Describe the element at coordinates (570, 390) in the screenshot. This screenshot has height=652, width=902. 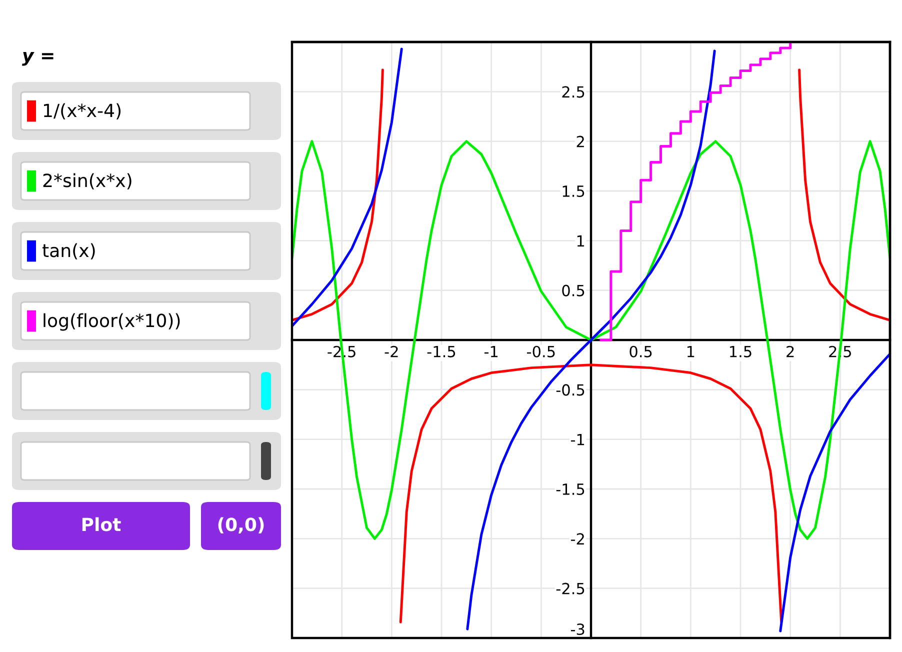
I see `y-tick-label: -0.5` at that location.